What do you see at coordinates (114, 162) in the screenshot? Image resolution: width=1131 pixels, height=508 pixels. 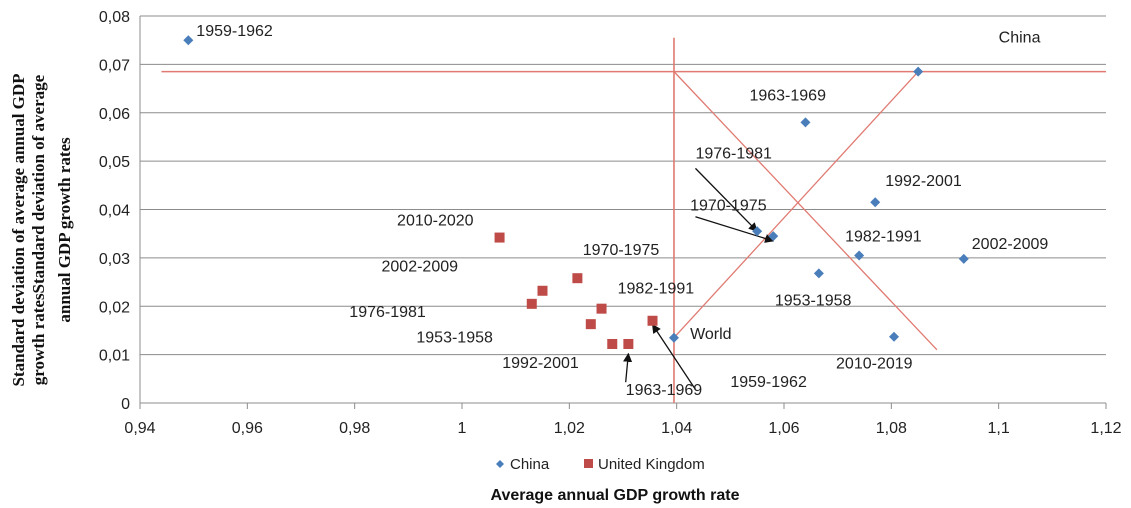 I see `y-tick-label: 0,05` at bounding box center [114, 162].